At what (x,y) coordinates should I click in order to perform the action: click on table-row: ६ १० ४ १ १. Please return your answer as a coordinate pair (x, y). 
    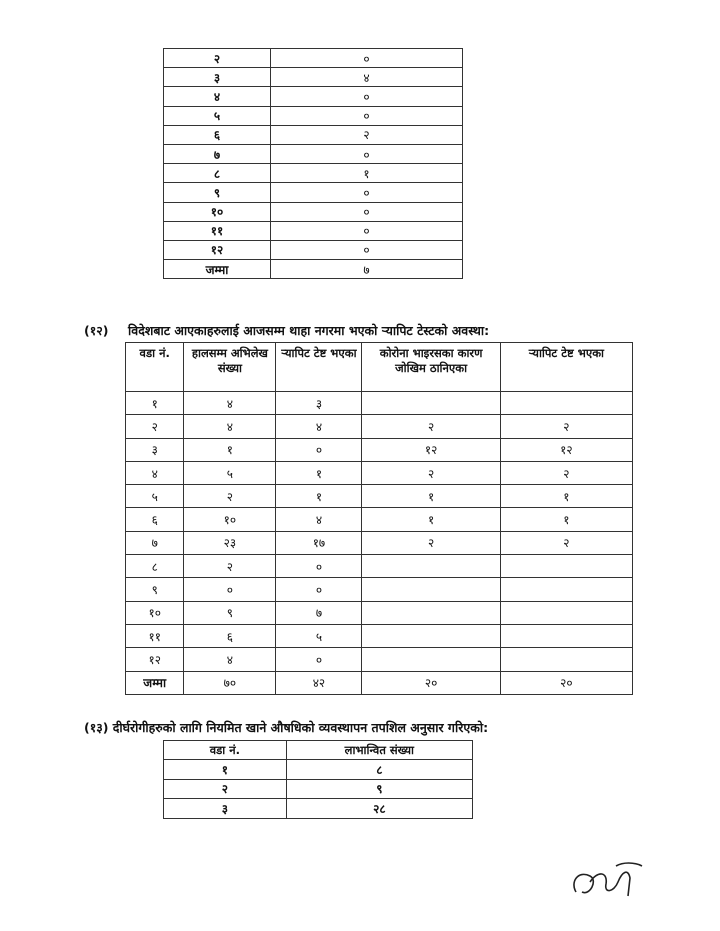
    Looking at the image, I should click on (379, 519).